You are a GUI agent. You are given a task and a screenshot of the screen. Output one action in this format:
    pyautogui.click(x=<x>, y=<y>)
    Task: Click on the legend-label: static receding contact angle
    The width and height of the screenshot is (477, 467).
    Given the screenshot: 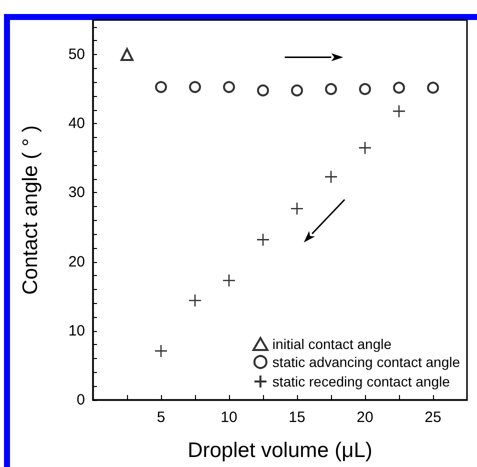 What is the action you would take?
    pyautogui.click(x=361, y=382)
    